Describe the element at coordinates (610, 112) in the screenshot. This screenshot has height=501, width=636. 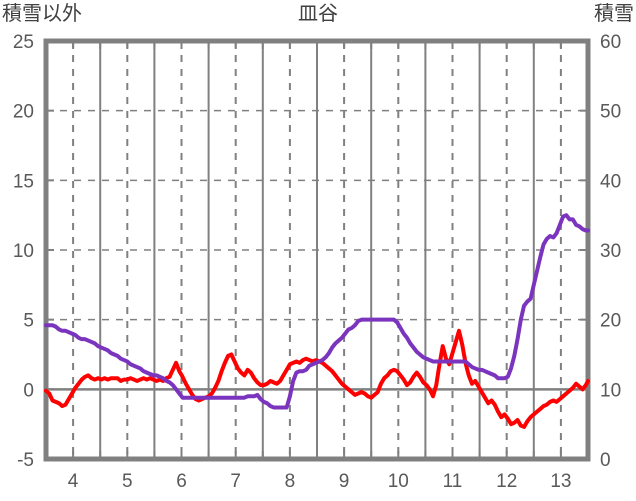
I see `right-tick-label: 50` at that location.